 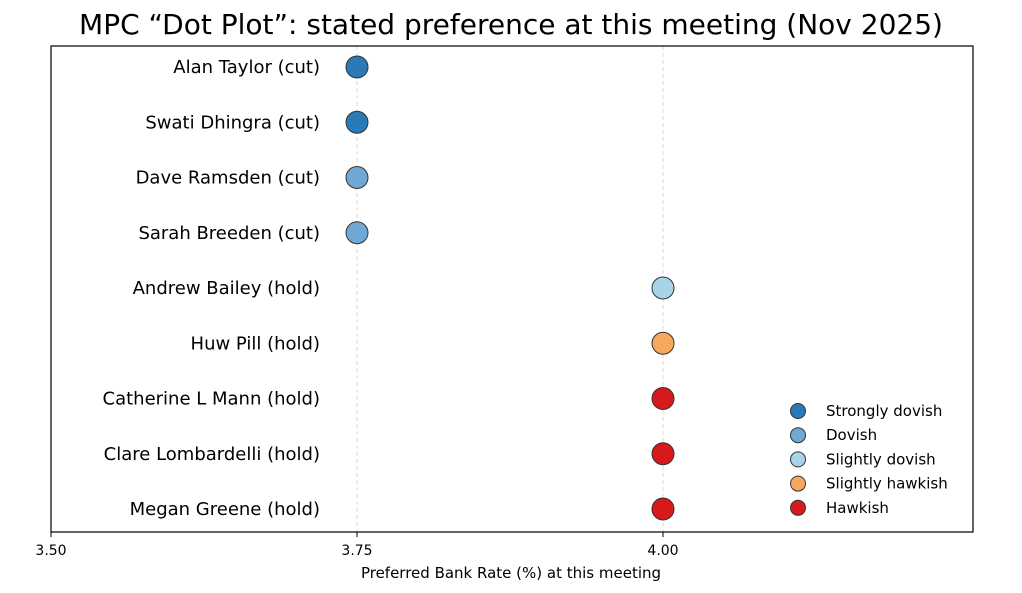 I want to click on member-label: Sarah Breeden (cut), so click(x=229, y=233).